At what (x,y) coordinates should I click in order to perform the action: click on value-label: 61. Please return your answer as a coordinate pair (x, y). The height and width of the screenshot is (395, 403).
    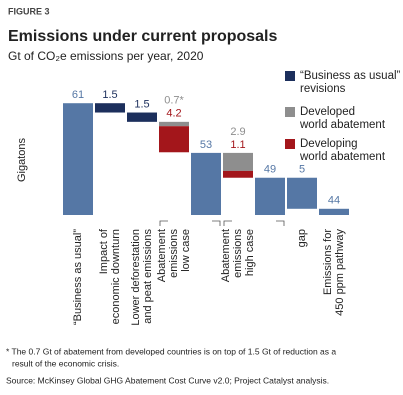
    Looking at the image, I should click on (78, 95).